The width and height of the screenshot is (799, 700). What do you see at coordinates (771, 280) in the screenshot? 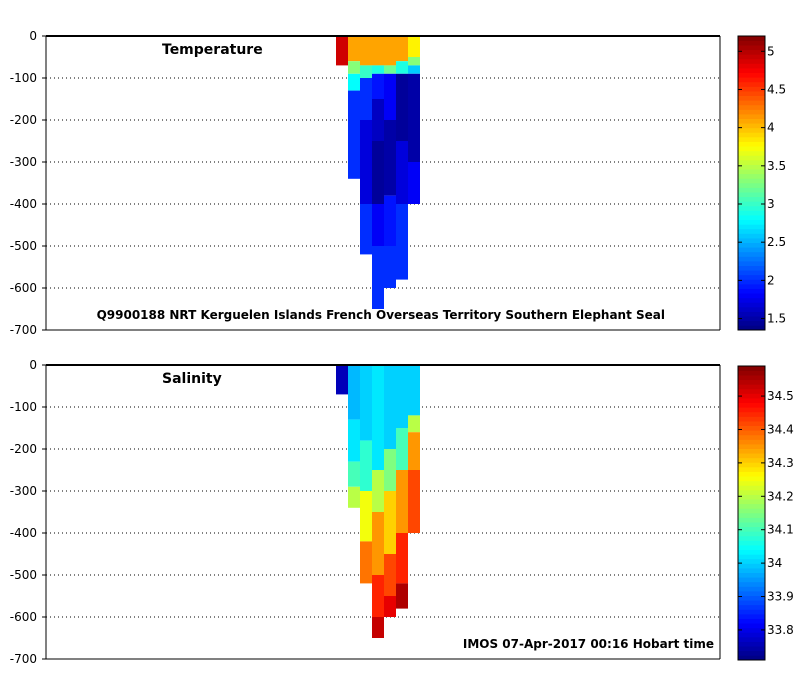
I see `colorbar-tick-label: 2` at bounding box center [771, 280].